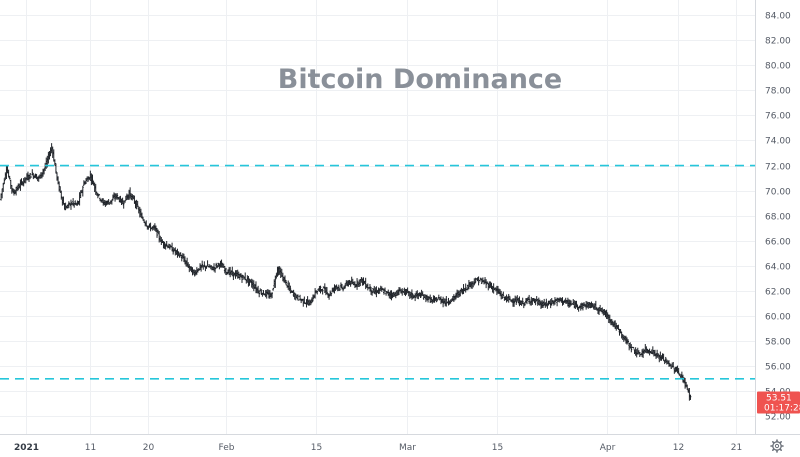 The width and height of the screenshot is (800, 457). What do you see at coordinates (778, 418) in the screenshot?
I see `y-tick-label: 52.00` at bounding box center [778, 418].